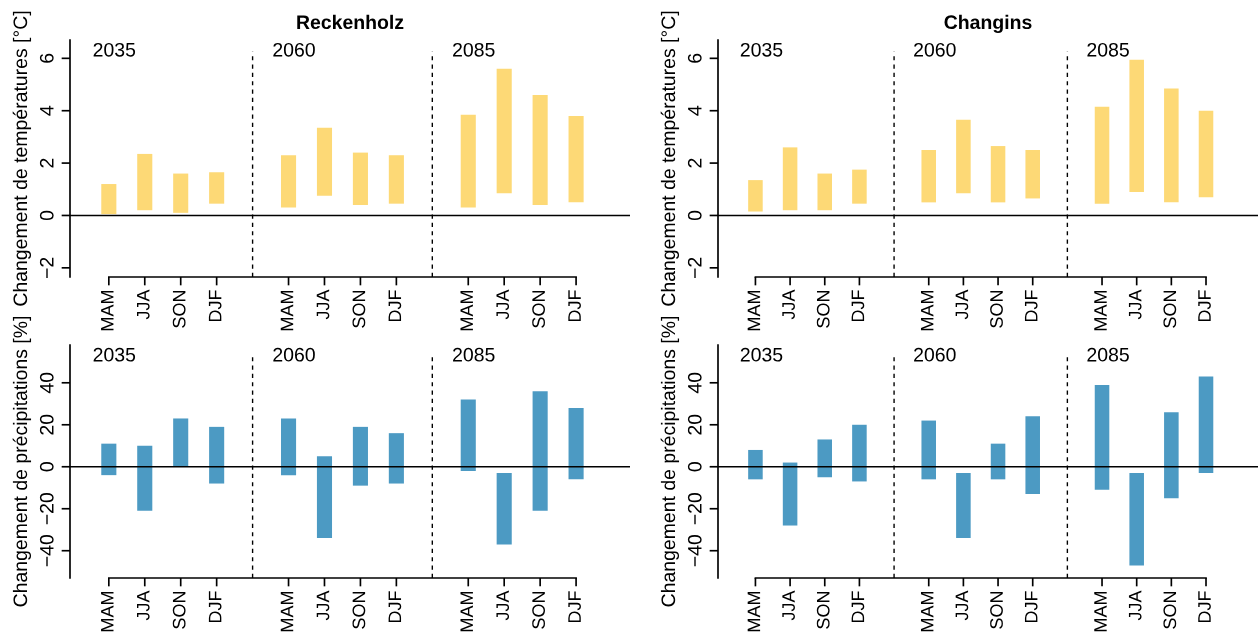  I want to click on chart-title: Changins, so click(988, 24).